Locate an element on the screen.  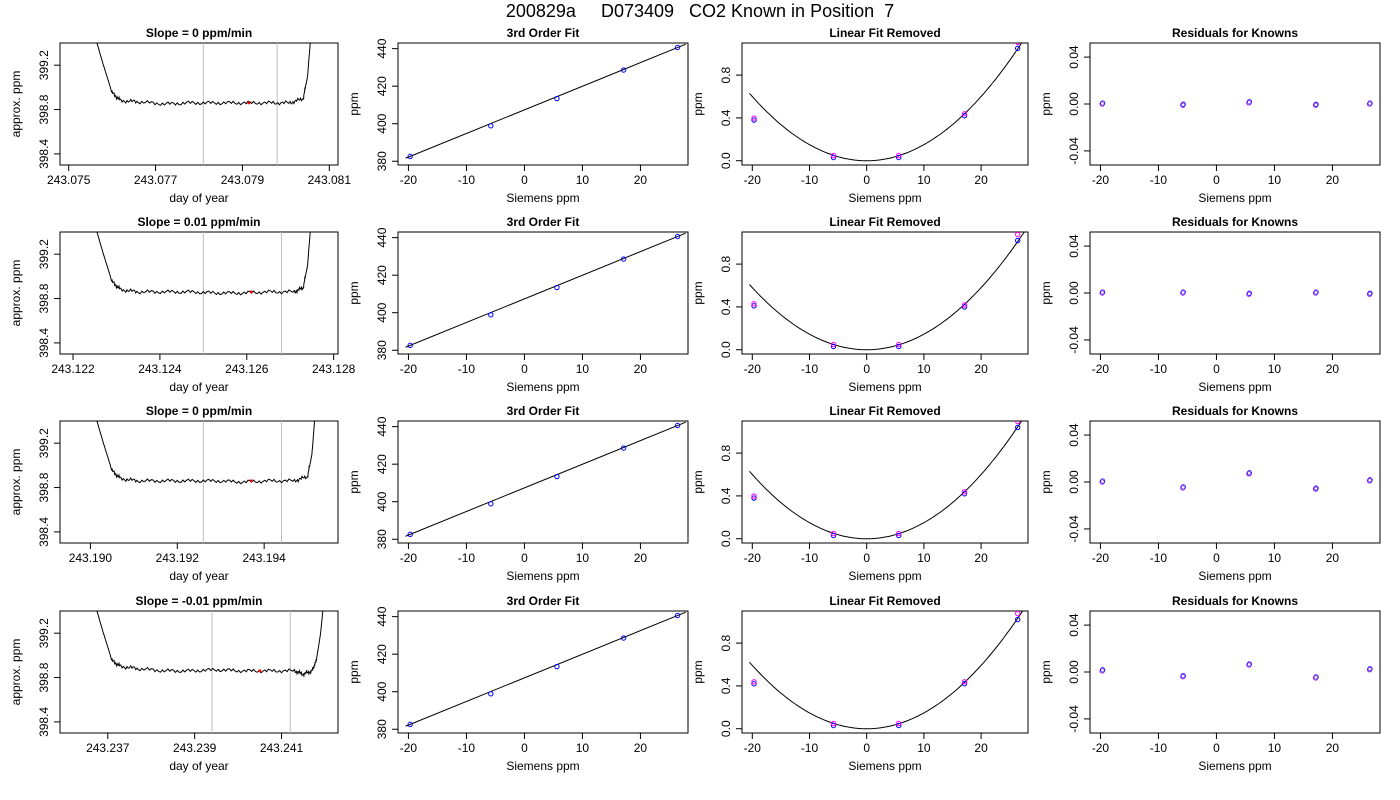
page-title: 200829a D073409 CO2 Known in Position 7 is located at coordinates (700, 11).